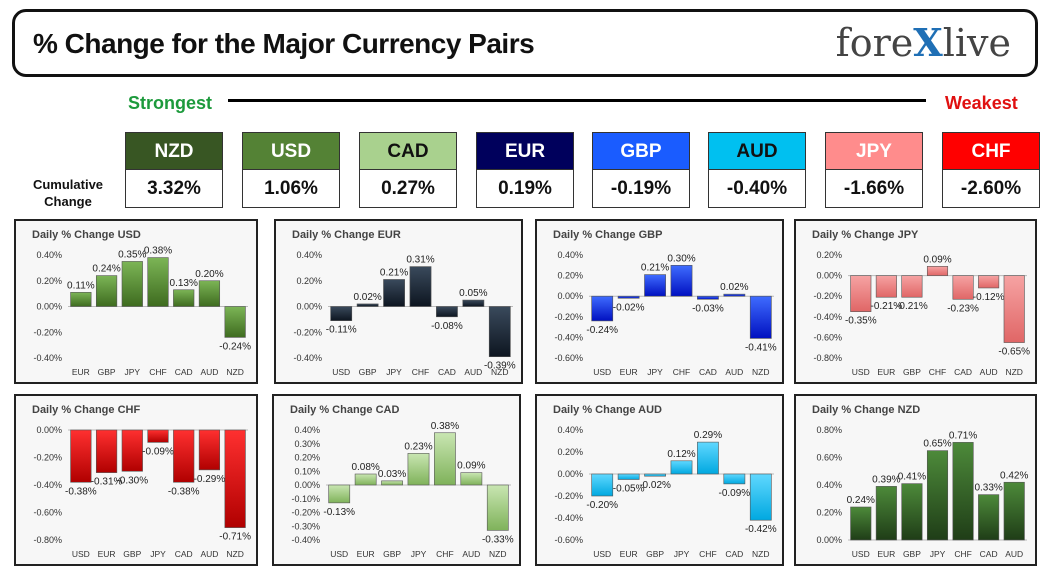 This screenshot has height=576, width=1048. What do you see at coordinates (184, 491) in the screenshot?
I see `data-label: -0.38%` at bounding box center [184, 491].